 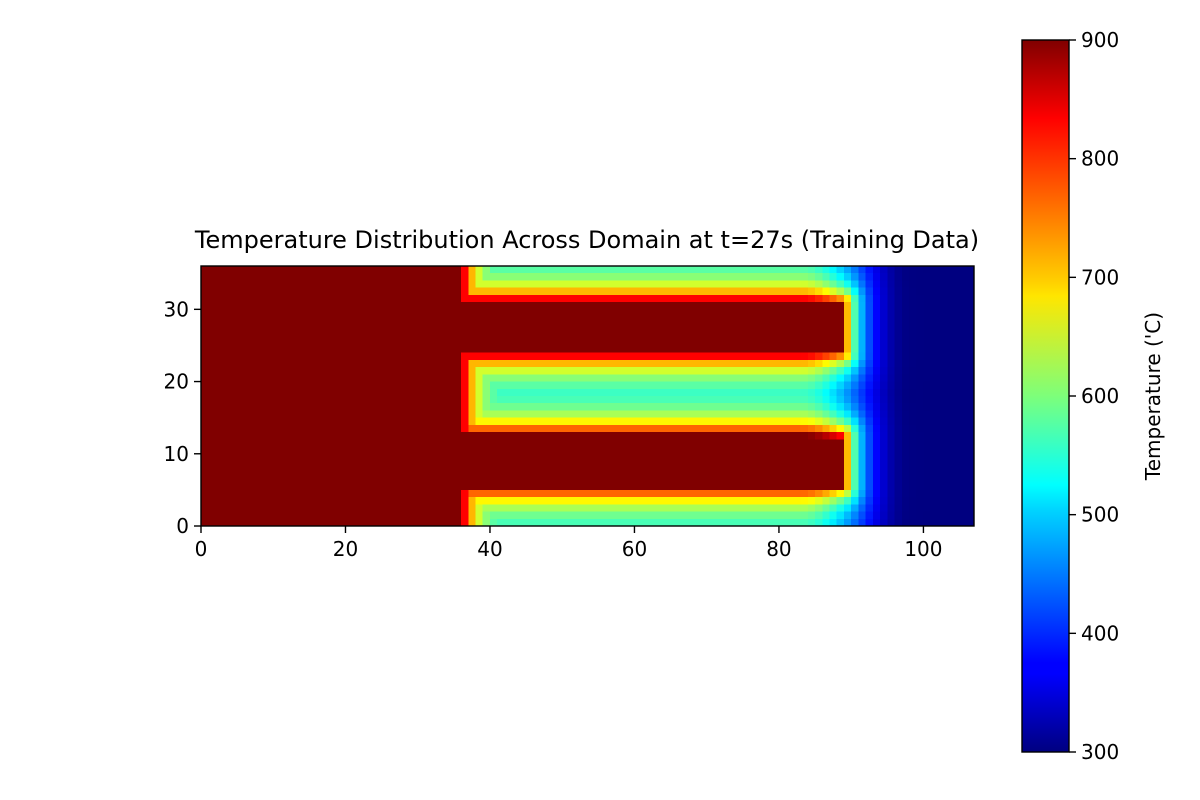 What do you see at coordinates (634, 549) in the screenshot?
I see `x-tick-label: 60` at bounding box center [634, 549].